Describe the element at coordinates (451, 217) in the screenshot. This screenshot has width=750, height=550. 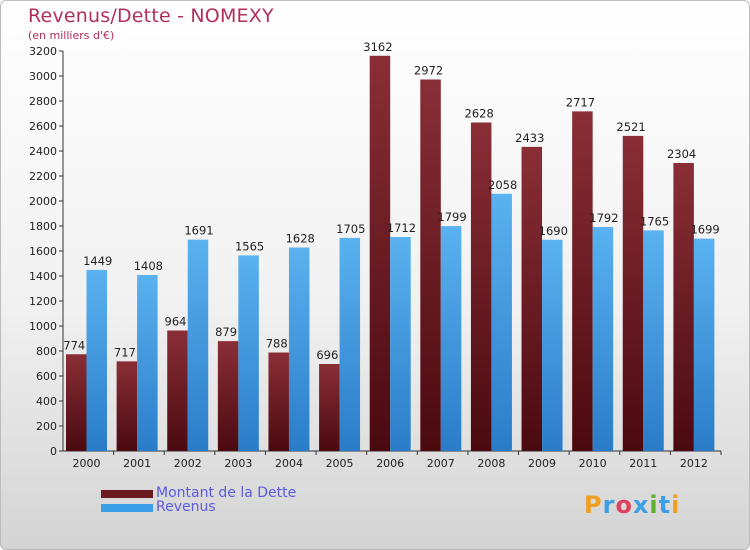
I see `data-label-revenue: 1799` at that location.